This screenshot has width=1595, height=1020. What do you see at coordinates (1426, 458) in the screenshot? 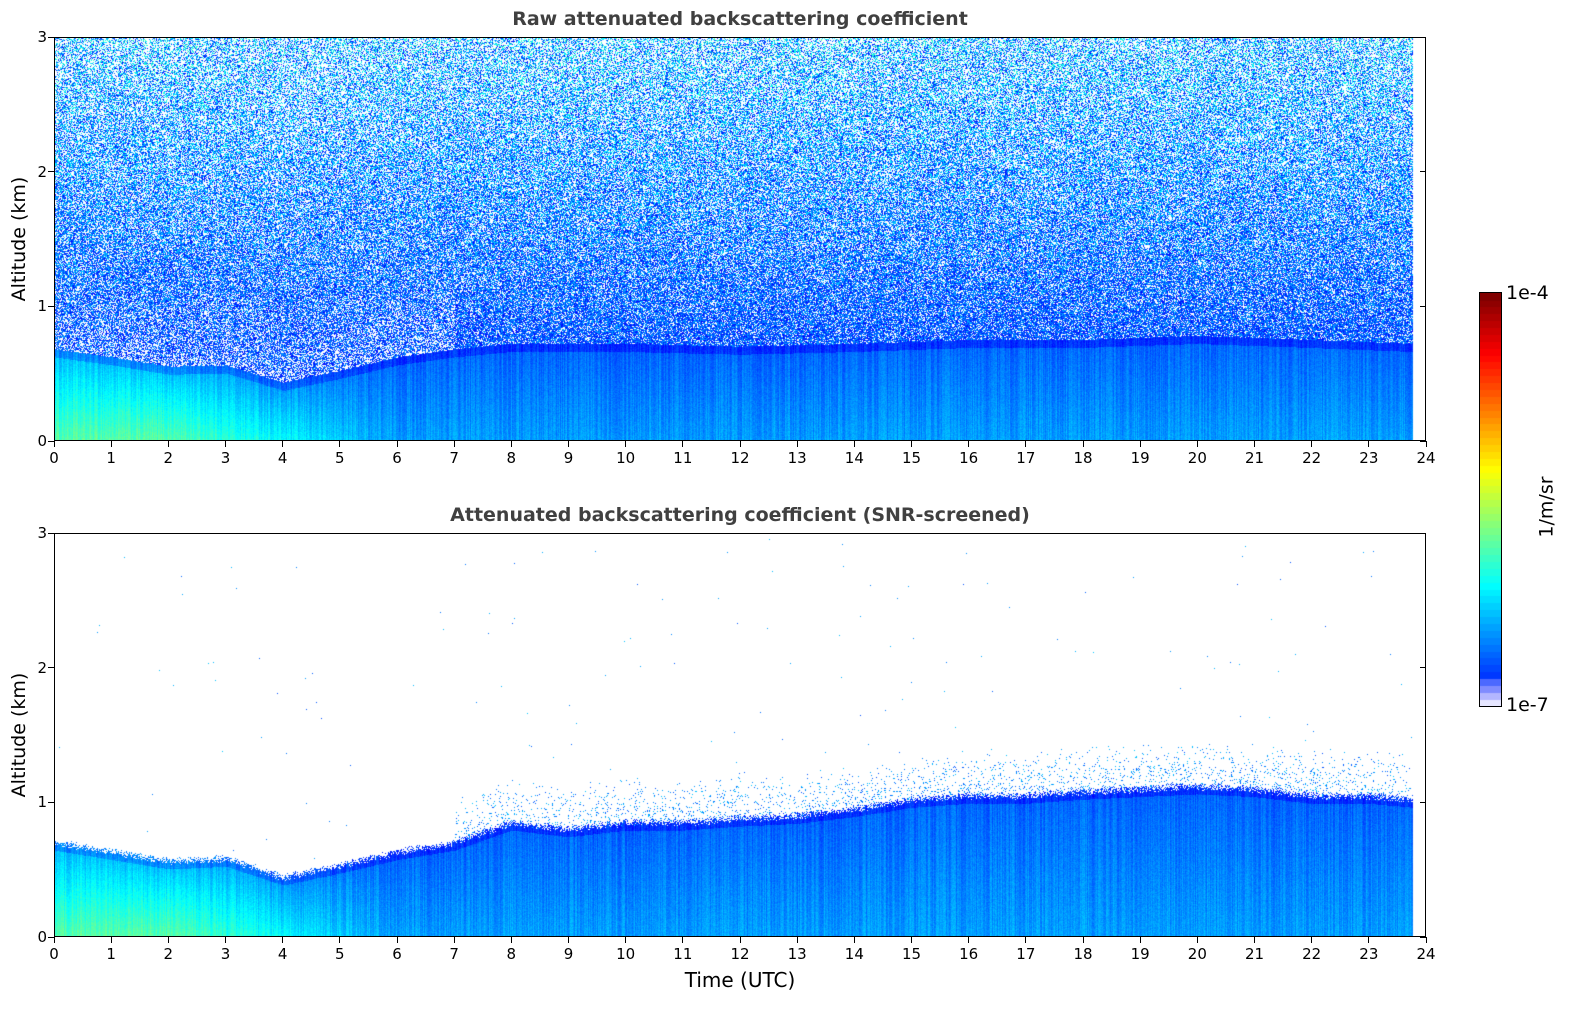
I see `panel1-x-tick-label: 24` at bounding box center [1426, 458].